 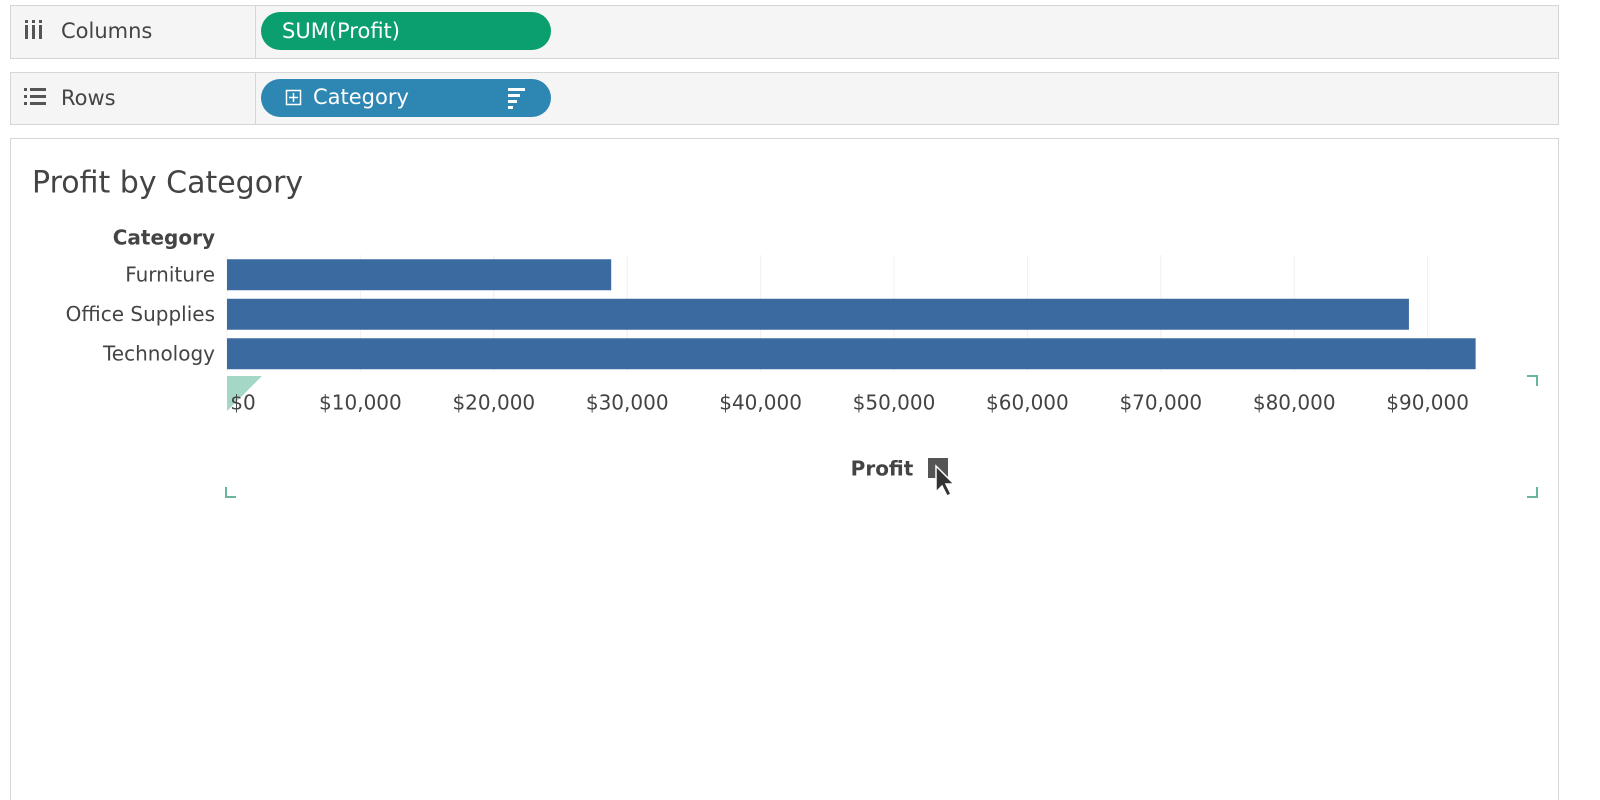 I want to click on y-tick-label: Technology, so click(x=158, y=353).